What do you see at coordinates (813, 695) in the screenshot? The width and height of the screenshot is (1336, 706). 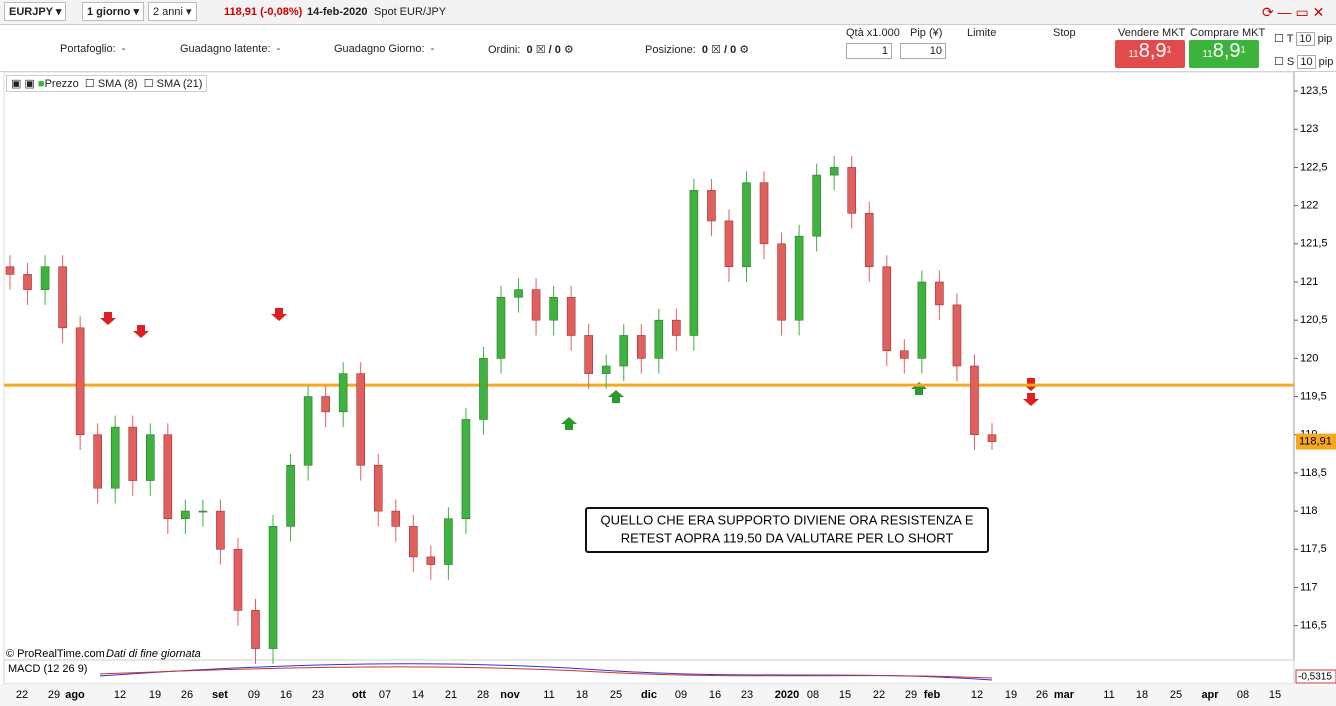 I see `x-tick-label: 08` at bounding box center [813, 695].